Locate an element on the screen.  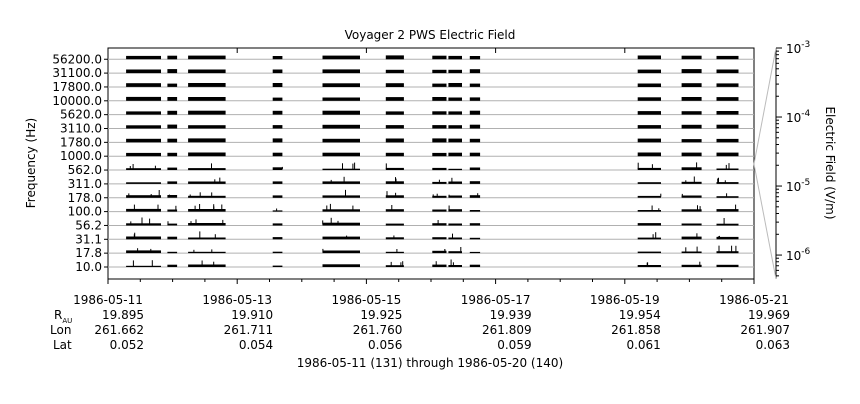
y-tick-label: 562.0 is located at coordinates (85, 170).